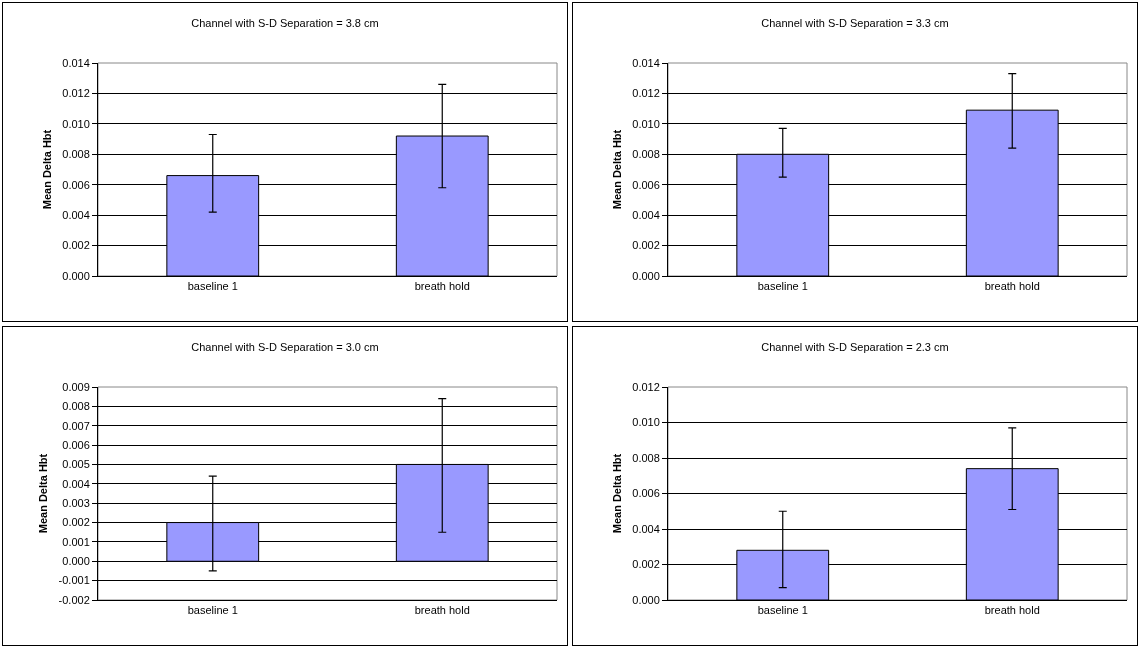  I want to click on y-tick-label: 0.005, so click(76, 464).